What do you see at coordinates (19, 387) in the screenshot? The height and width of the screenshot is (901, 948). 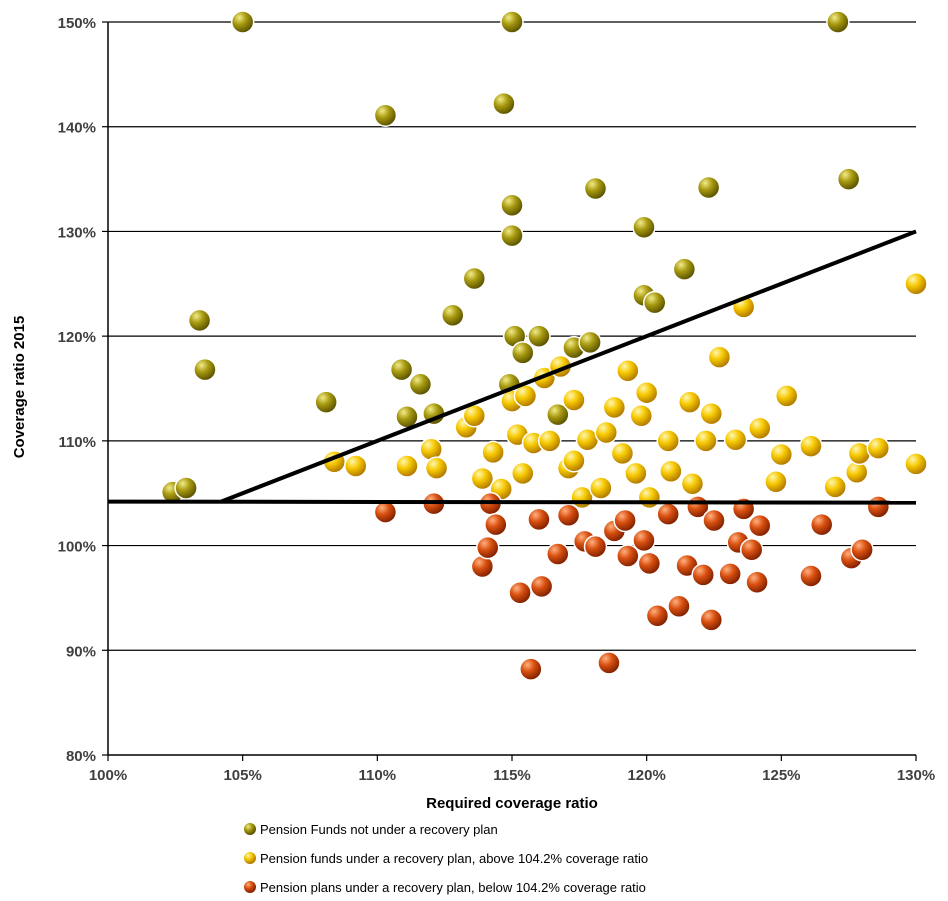 I see `y-axis-title: Coverage ratio 2015` at bounding box center [19, 387].